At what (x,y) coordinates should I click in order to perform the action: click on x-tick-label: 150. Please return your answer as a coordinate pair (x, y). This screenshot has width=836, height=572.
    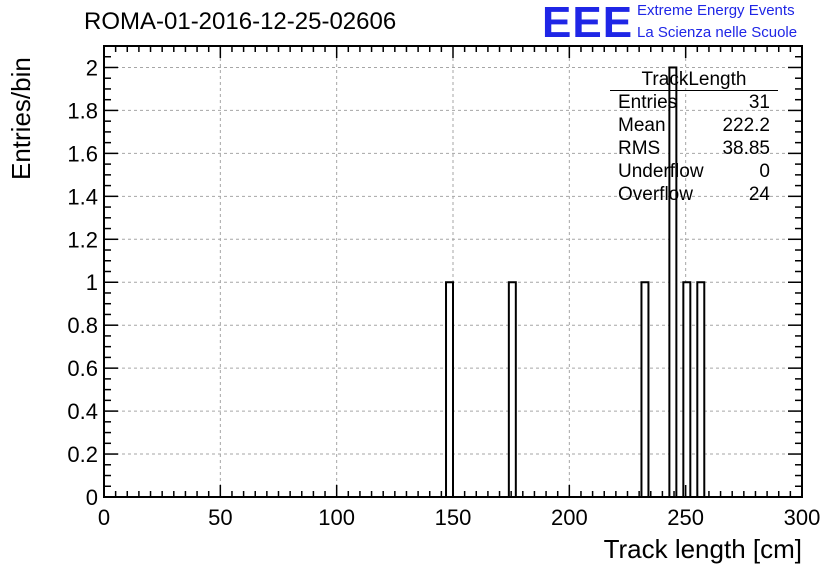
    Looking at the image, I should click on (453, 517).